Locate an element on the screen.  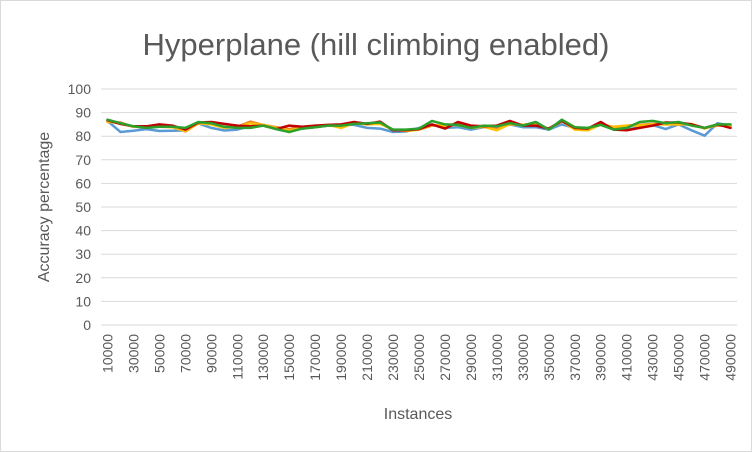
x-tick-label: 30000 is located at coordinates (133, 353).